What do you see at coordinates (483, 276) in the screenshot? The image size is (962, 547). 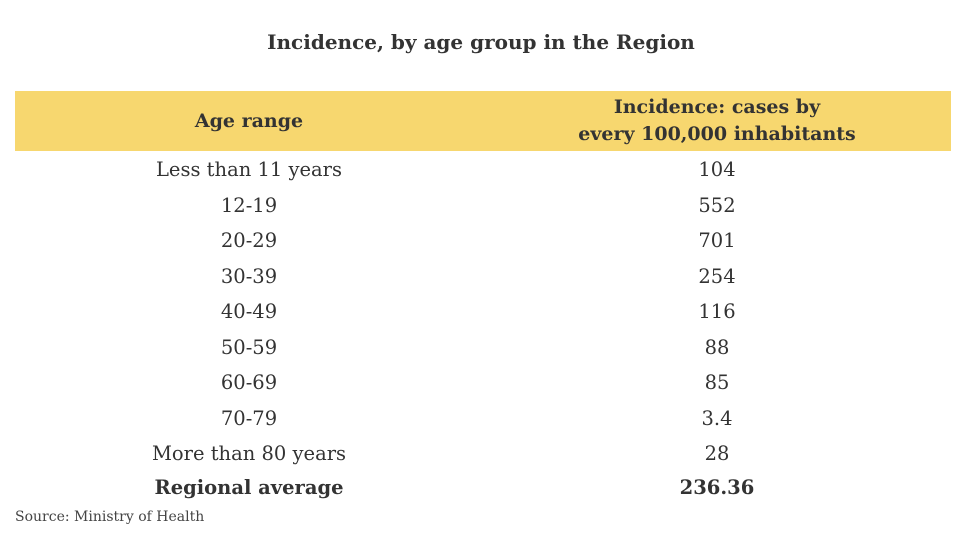 I see `table-row: 30-39 254` at bounding box center [483, 276].